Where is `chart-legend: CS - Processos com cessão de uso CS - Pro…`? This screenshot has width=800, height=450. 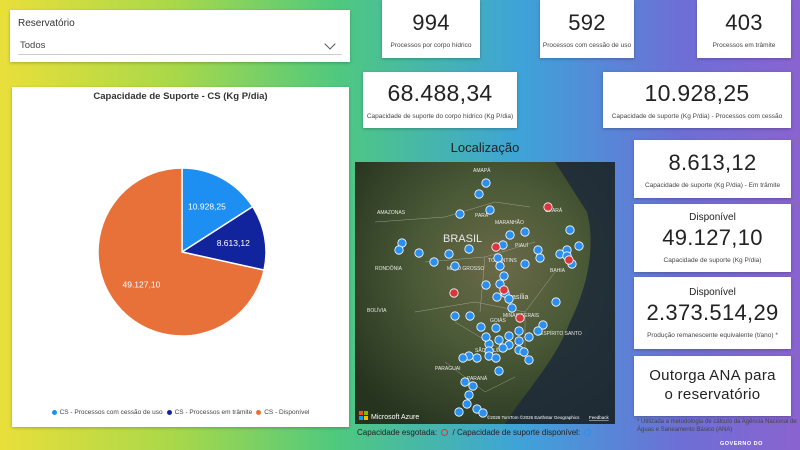 chart-legend: CS - Processos com cessão de uso CS - Pro… is located at coordinates (180, 413).